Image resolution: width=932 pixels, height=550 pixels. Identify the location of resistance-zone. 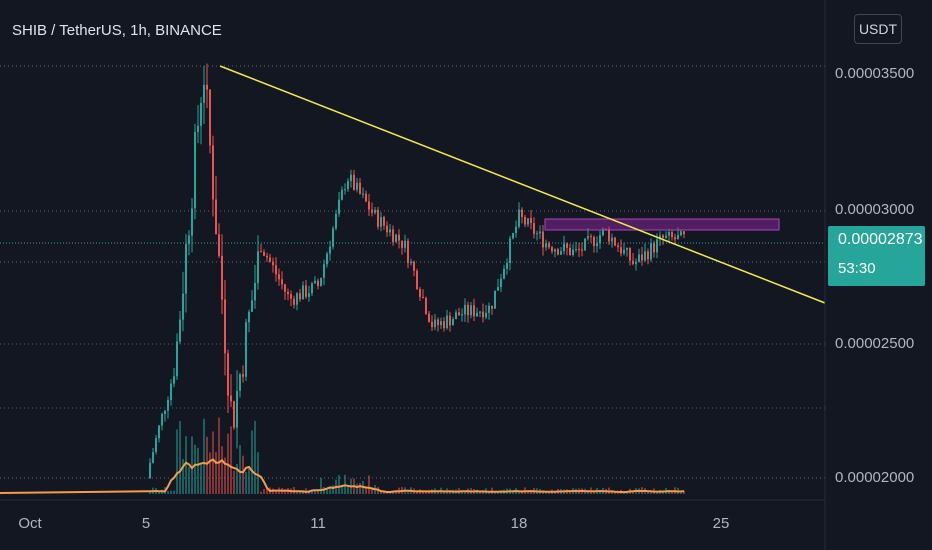
(662, 224).